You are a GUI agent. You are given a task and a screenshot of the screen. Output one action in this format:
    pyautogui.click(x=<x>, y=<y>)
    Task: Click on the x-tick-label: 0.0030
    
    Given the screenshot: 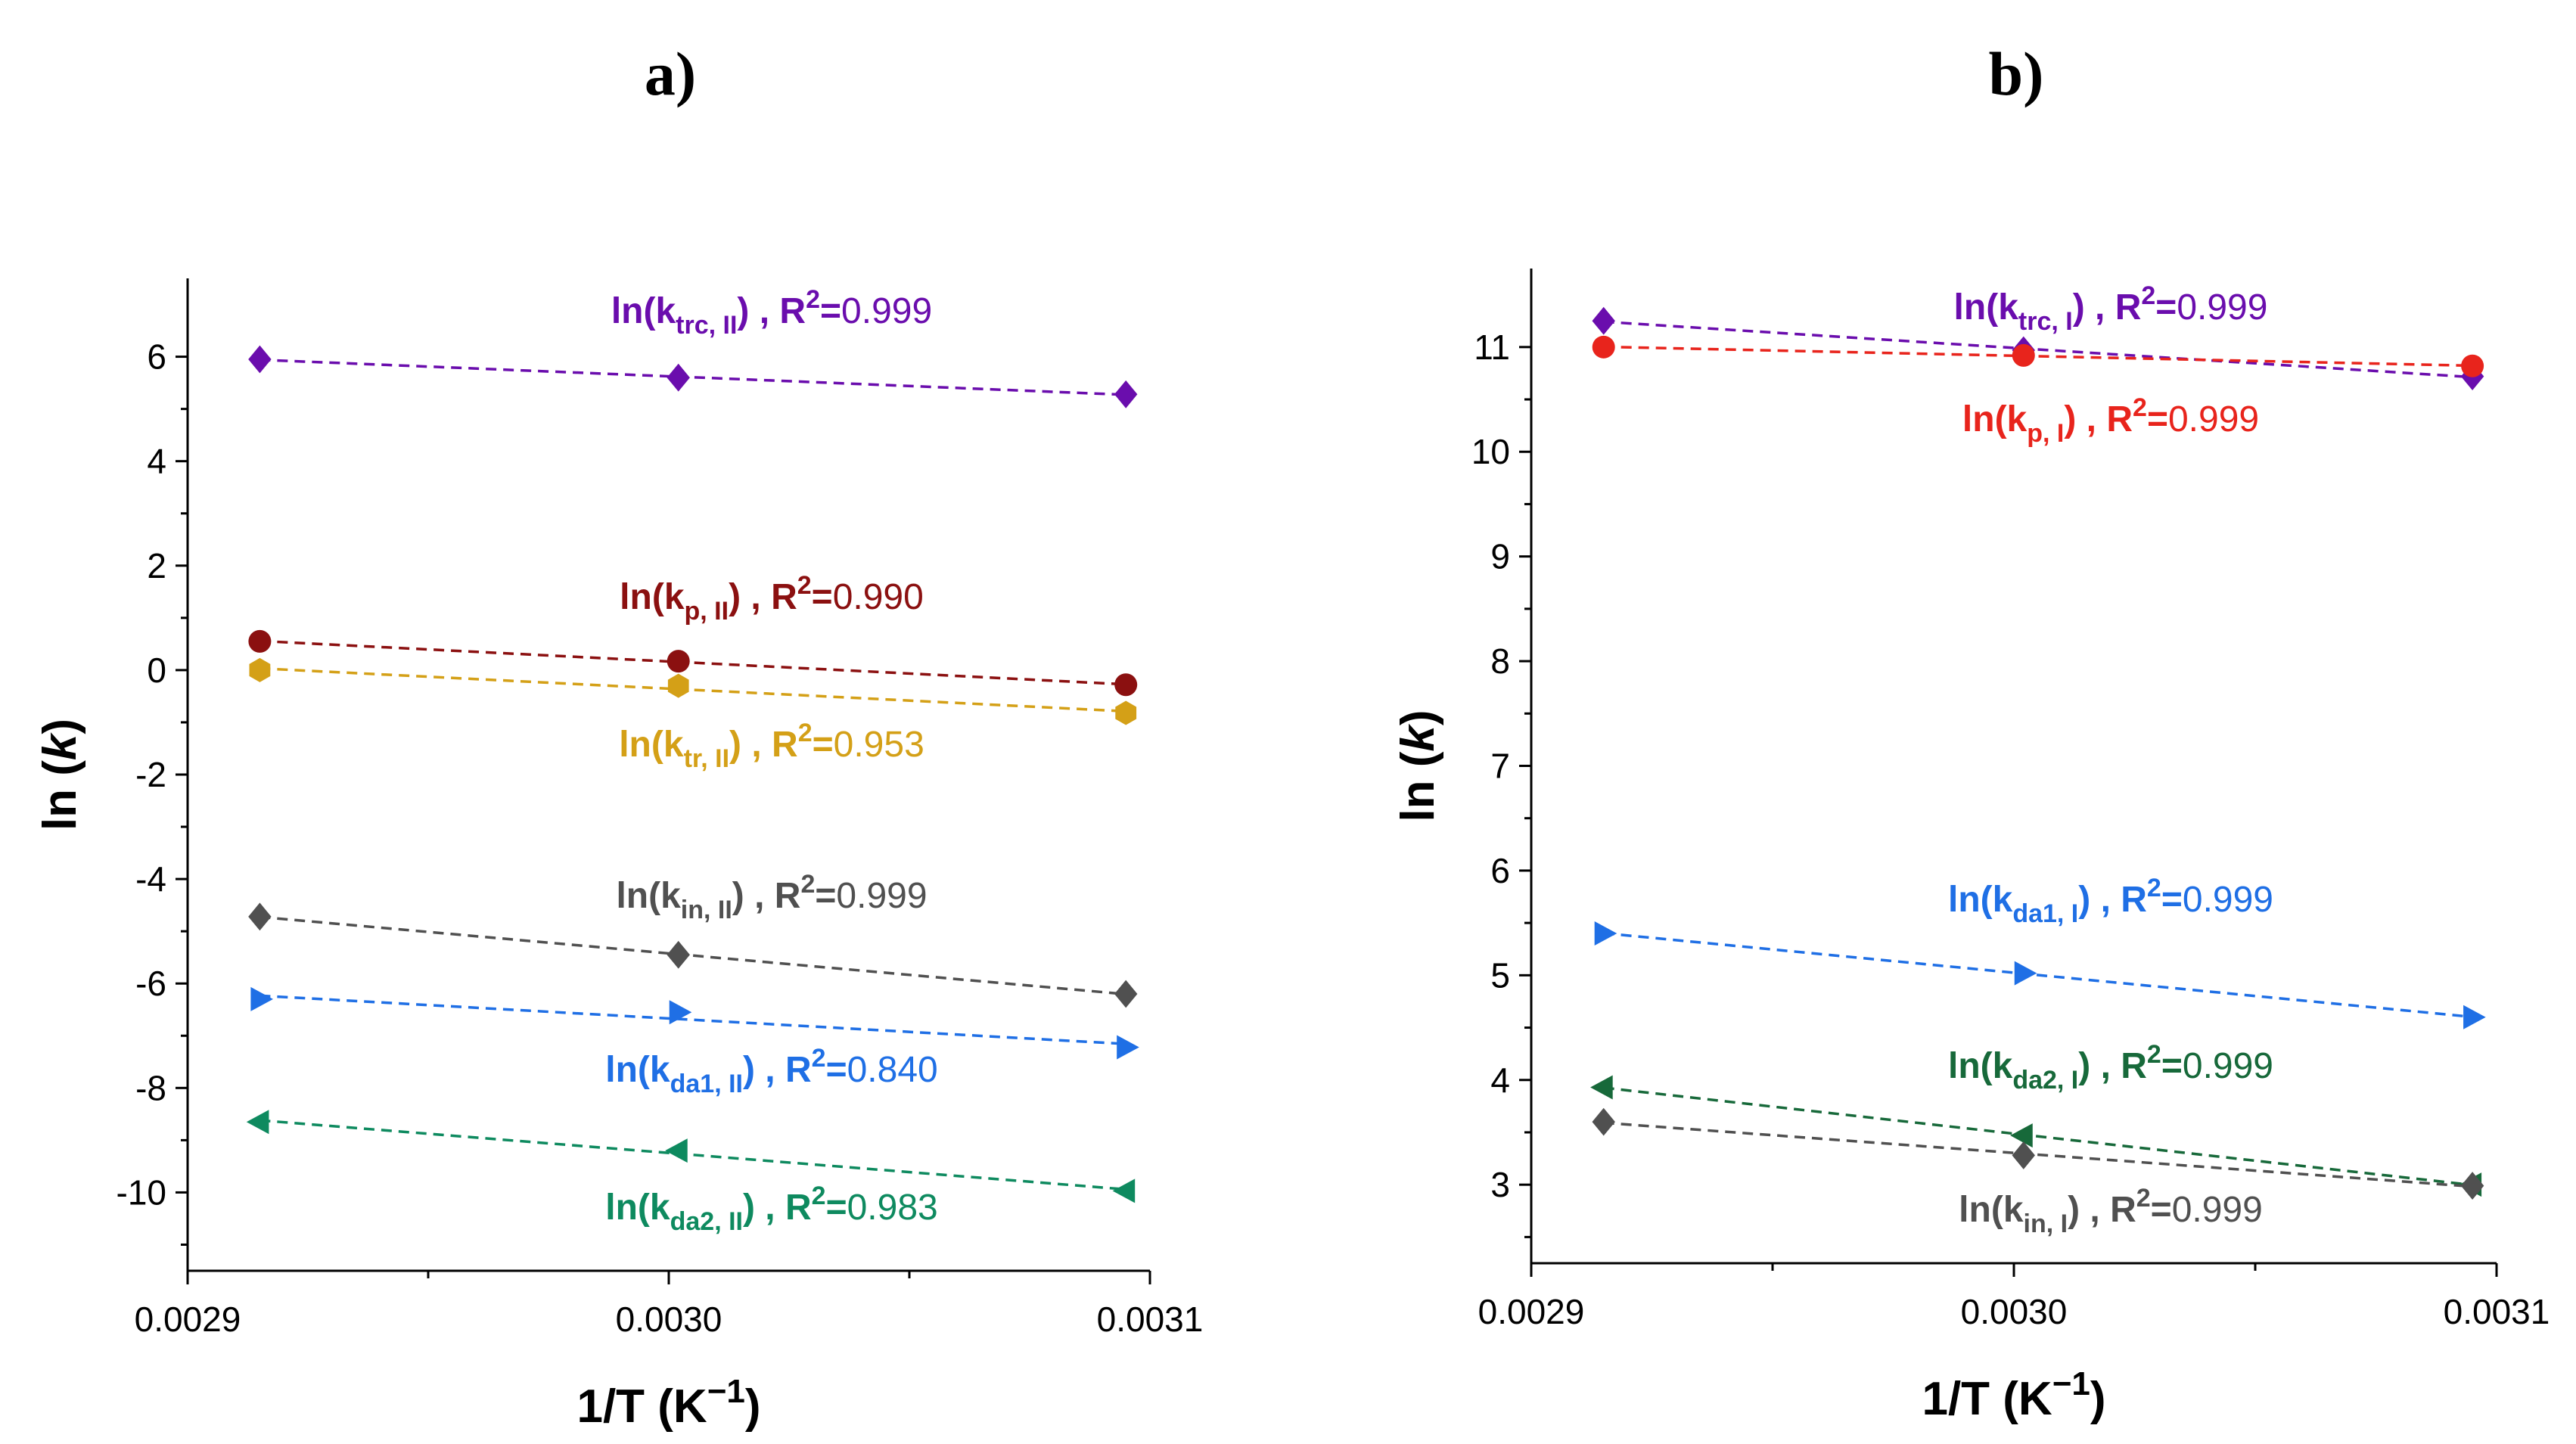 What is the action you would take?
    pyautogui.click(x=669, y=1319)
    